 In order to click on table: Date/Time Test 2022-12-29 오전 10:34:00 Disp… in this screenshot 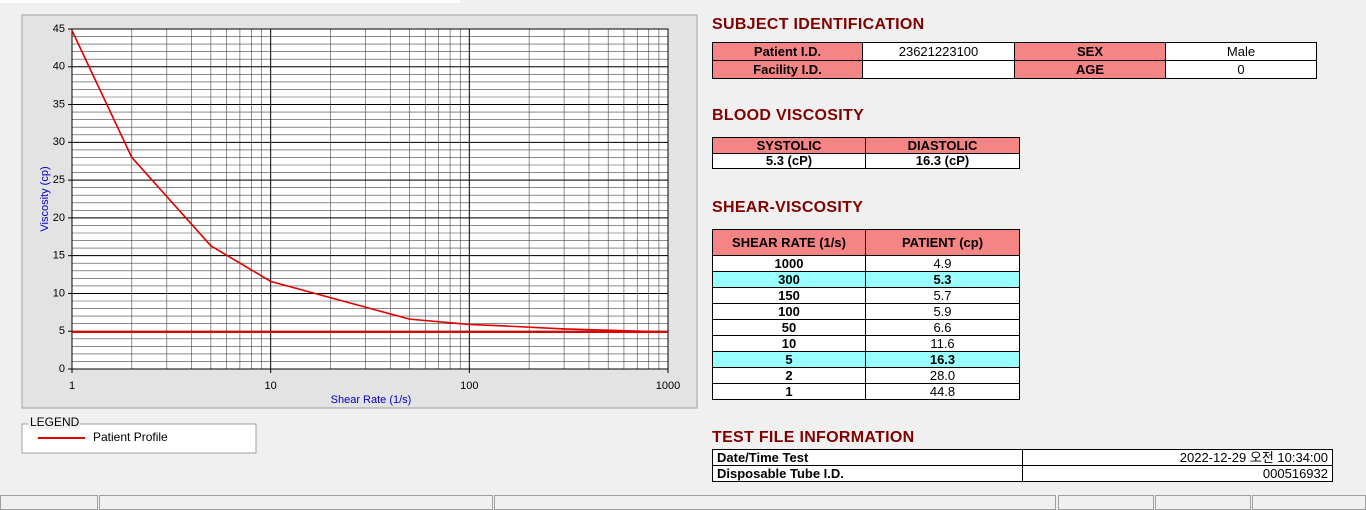, I will do `click(1022, 465)`.